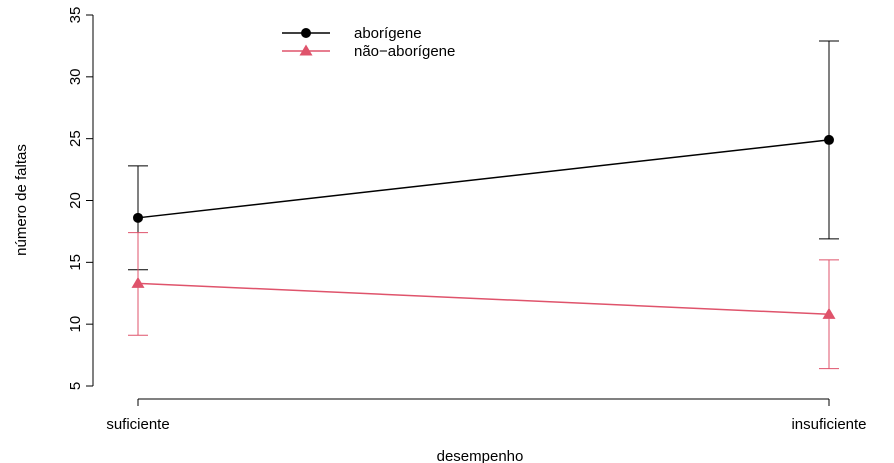  I want to click on x-axis: suficiente insuficiente, so click(486, 415).